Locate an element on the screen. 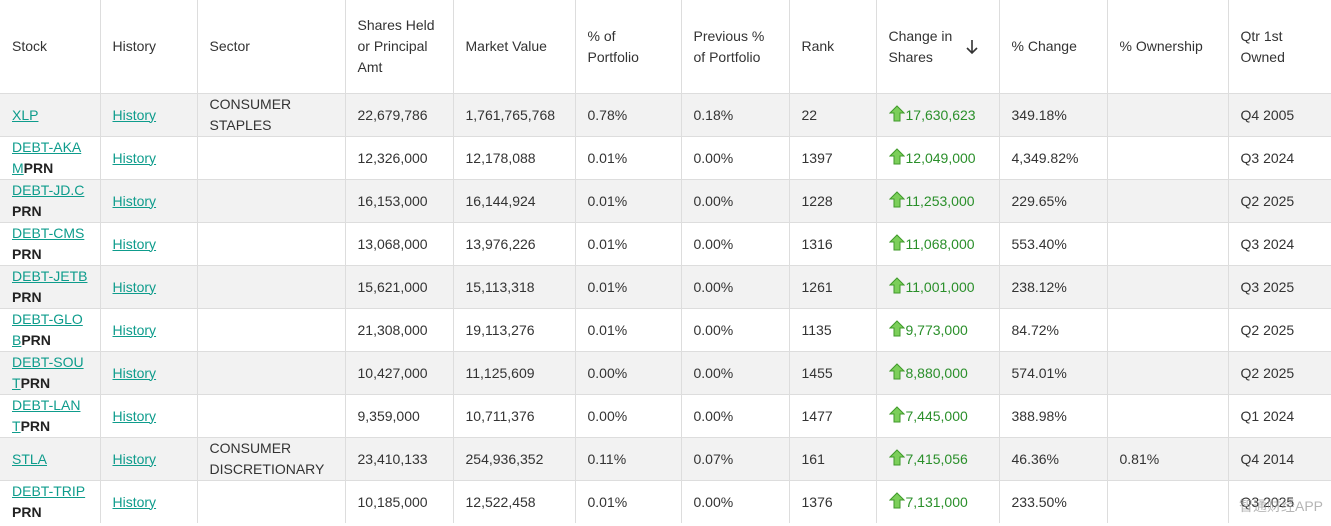  pct-change-cell: 229.65% is located at coordinates (1052, 201).